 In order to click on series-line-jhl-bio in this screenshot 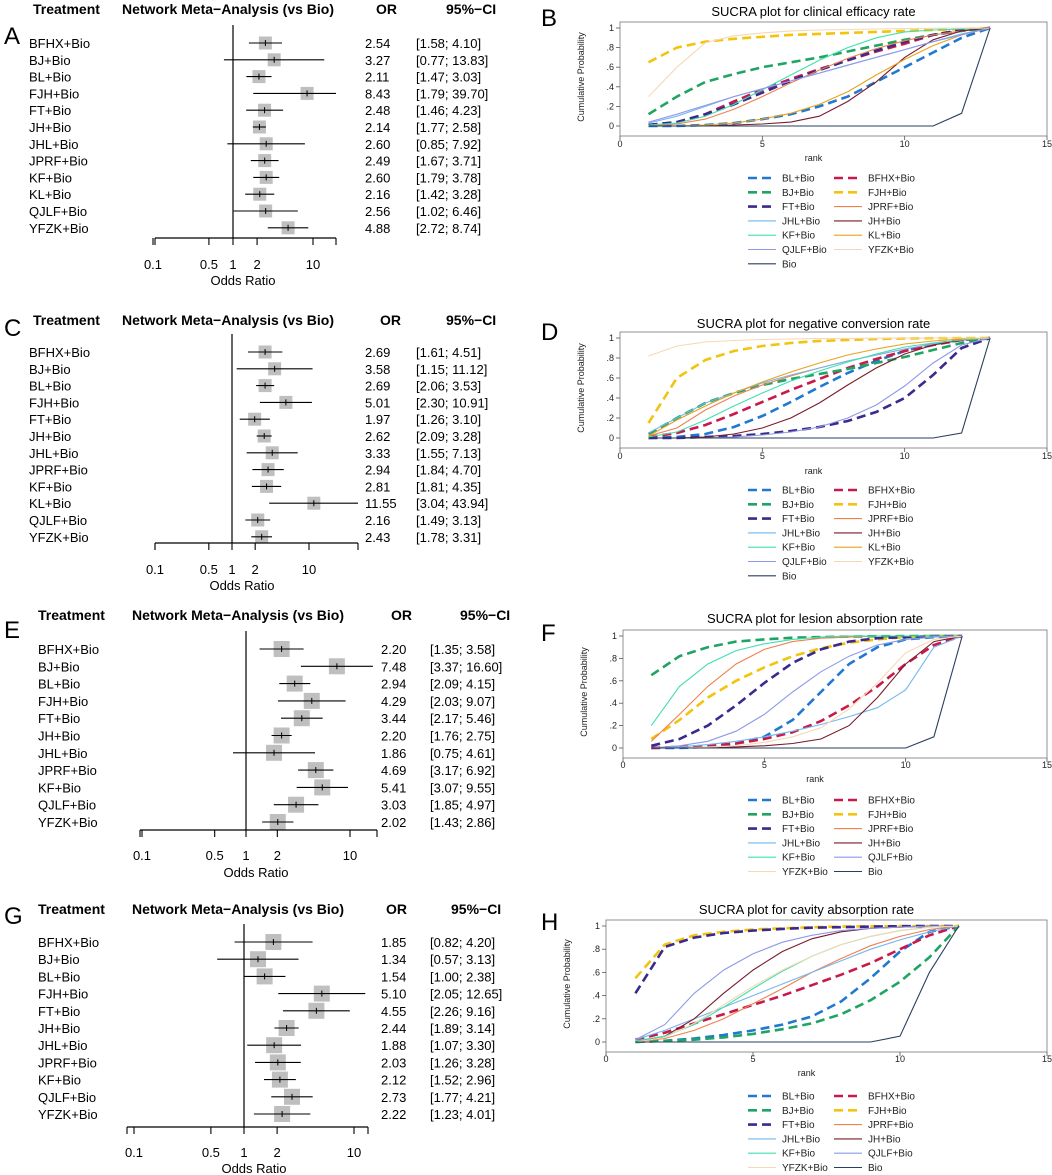, I will do `click(807, 692)`.